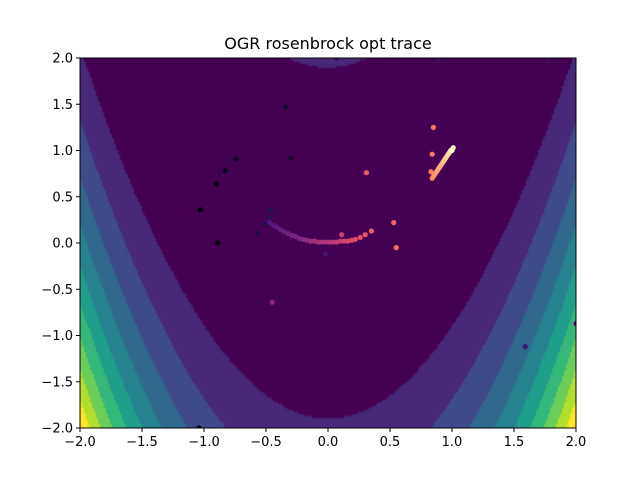  Describe the element at coordinates (62, 197) in the screenshot. I see `y-tick-label: 0.5` at that location.